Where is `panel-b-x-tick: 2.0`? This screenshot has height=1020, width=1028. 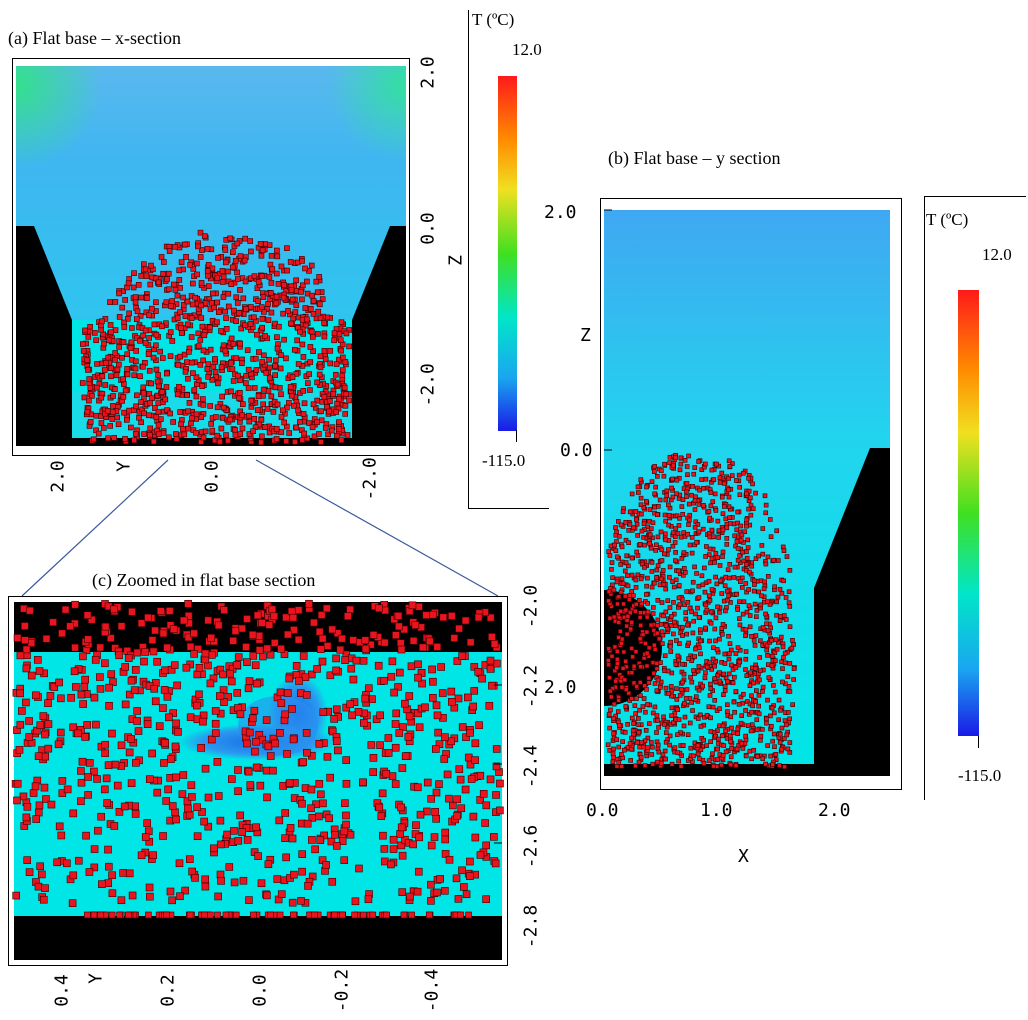 panel-b-x-tick: 2.0 is located at coordinates (834, 810).